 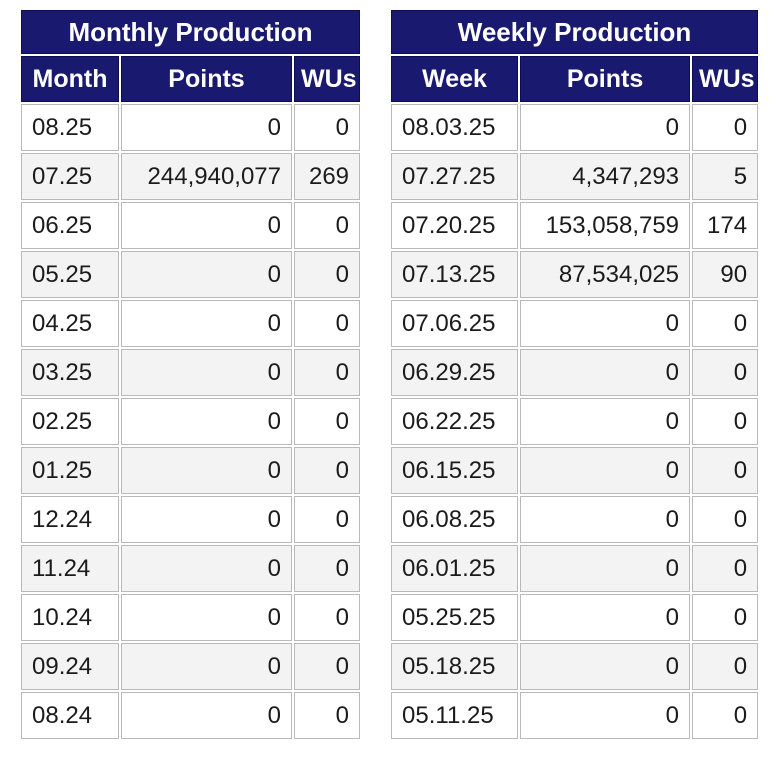 I want to click on week-cell: 05.11.25, so click(x=455, y=715).